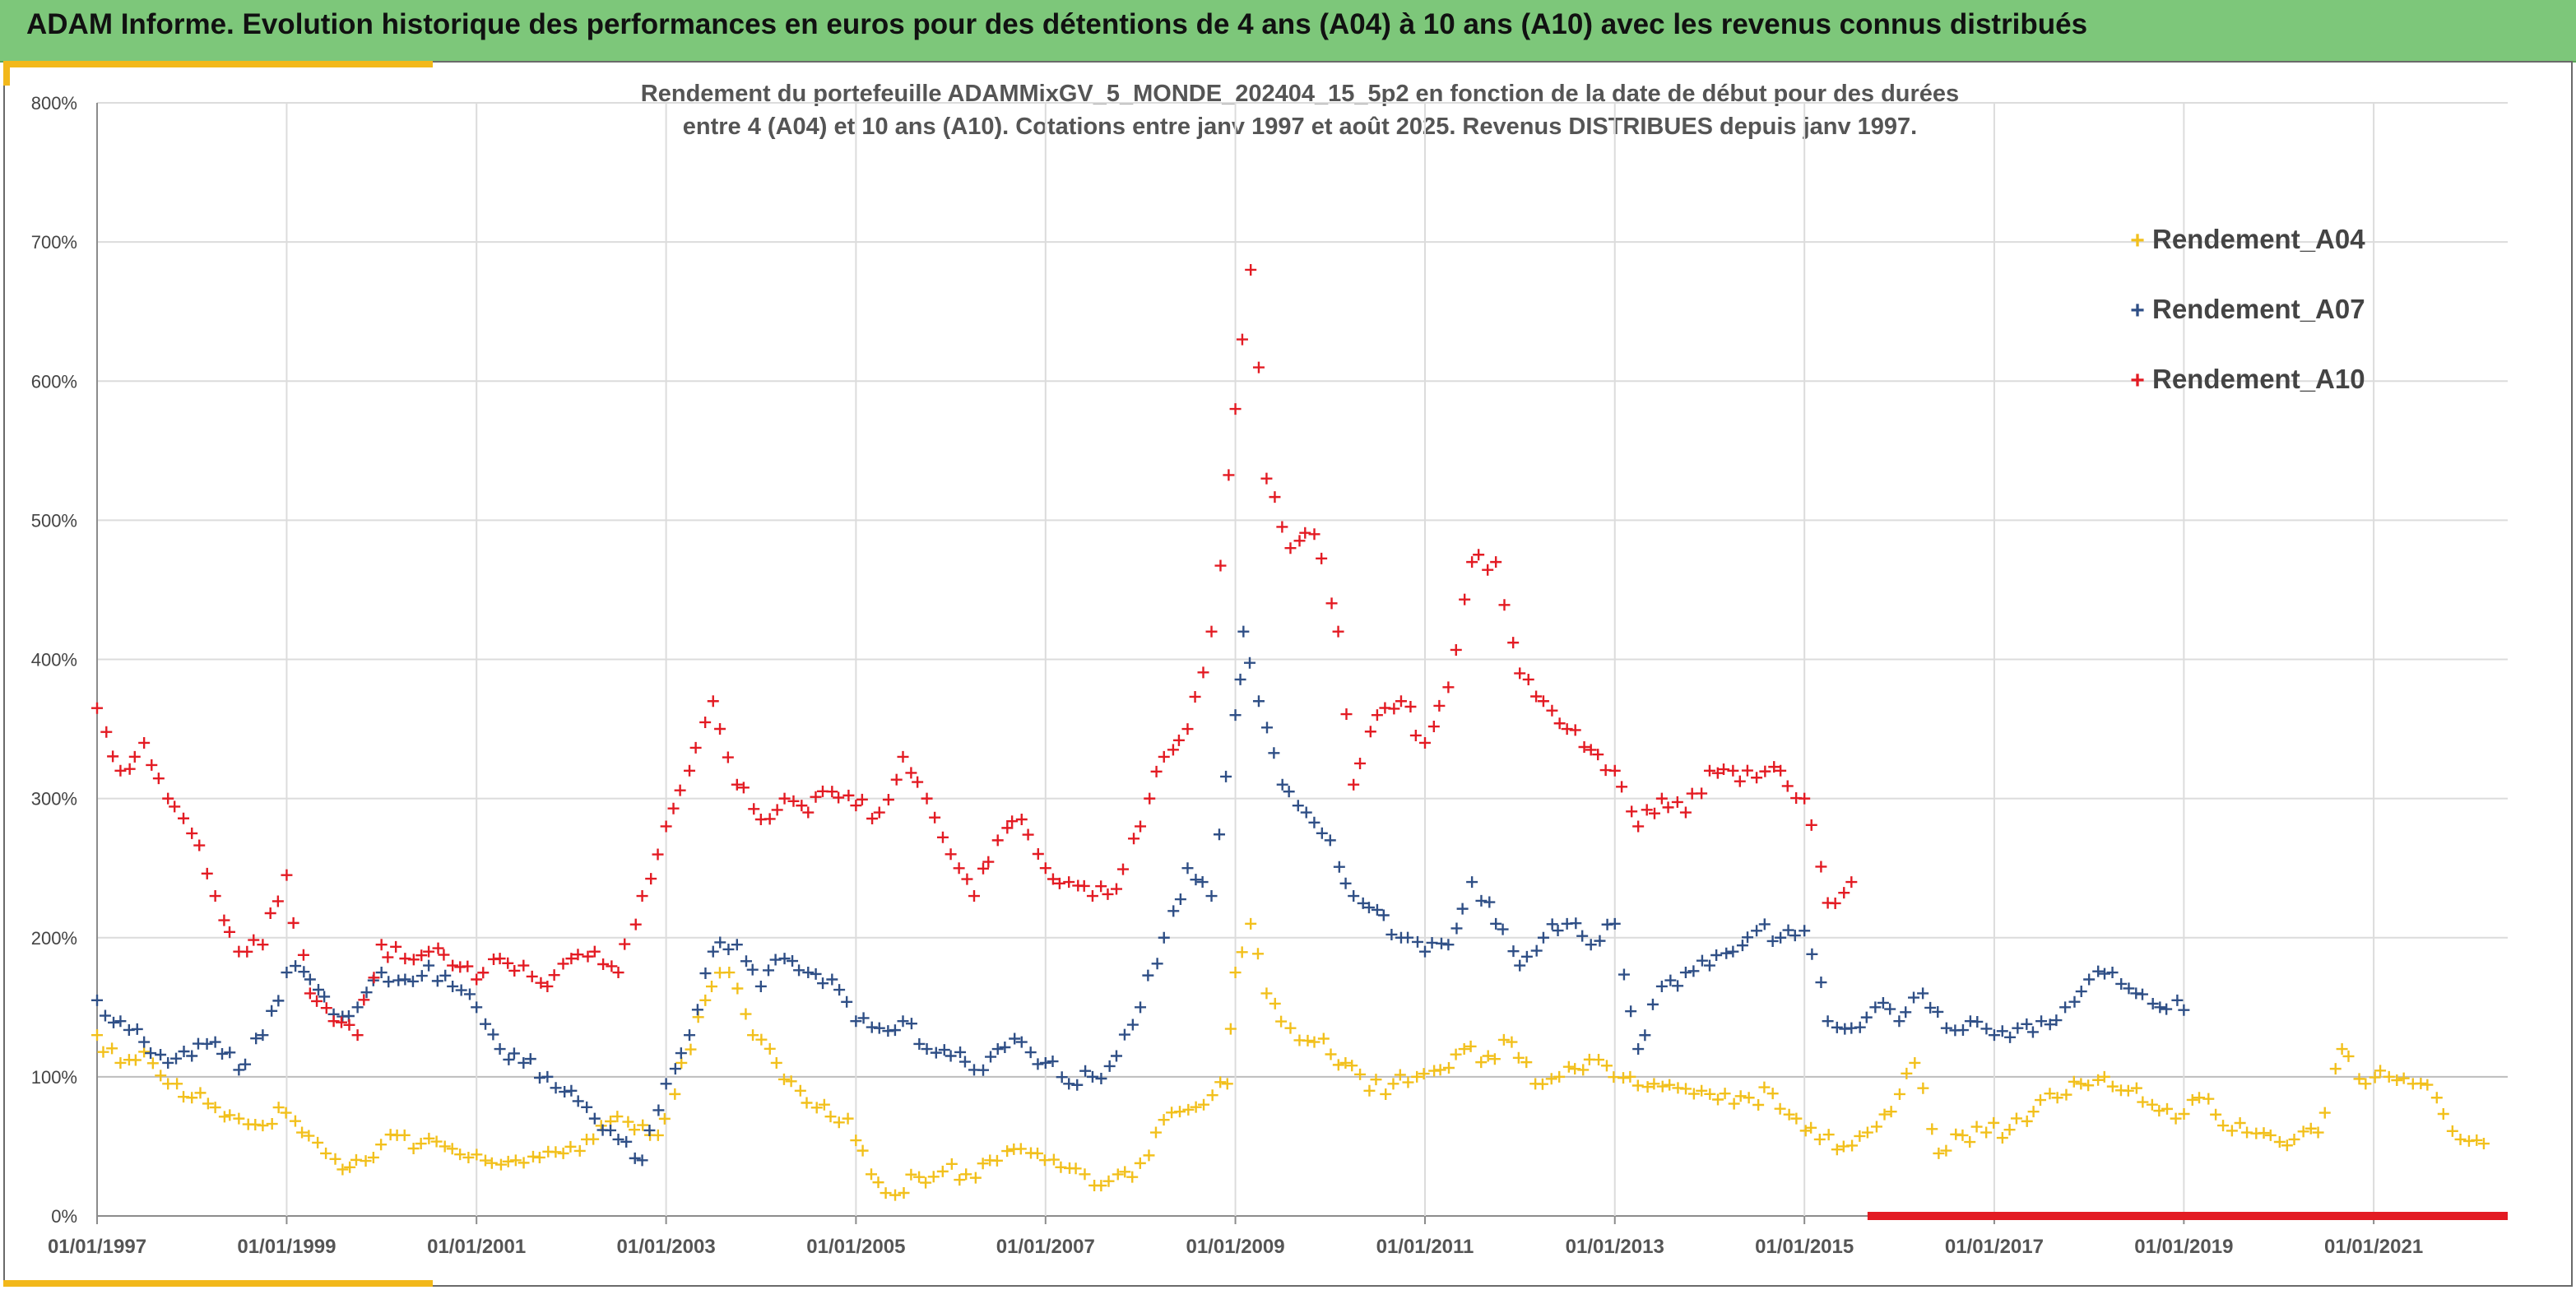  I want to click on zero-band-mark, so click(2187, 1216).